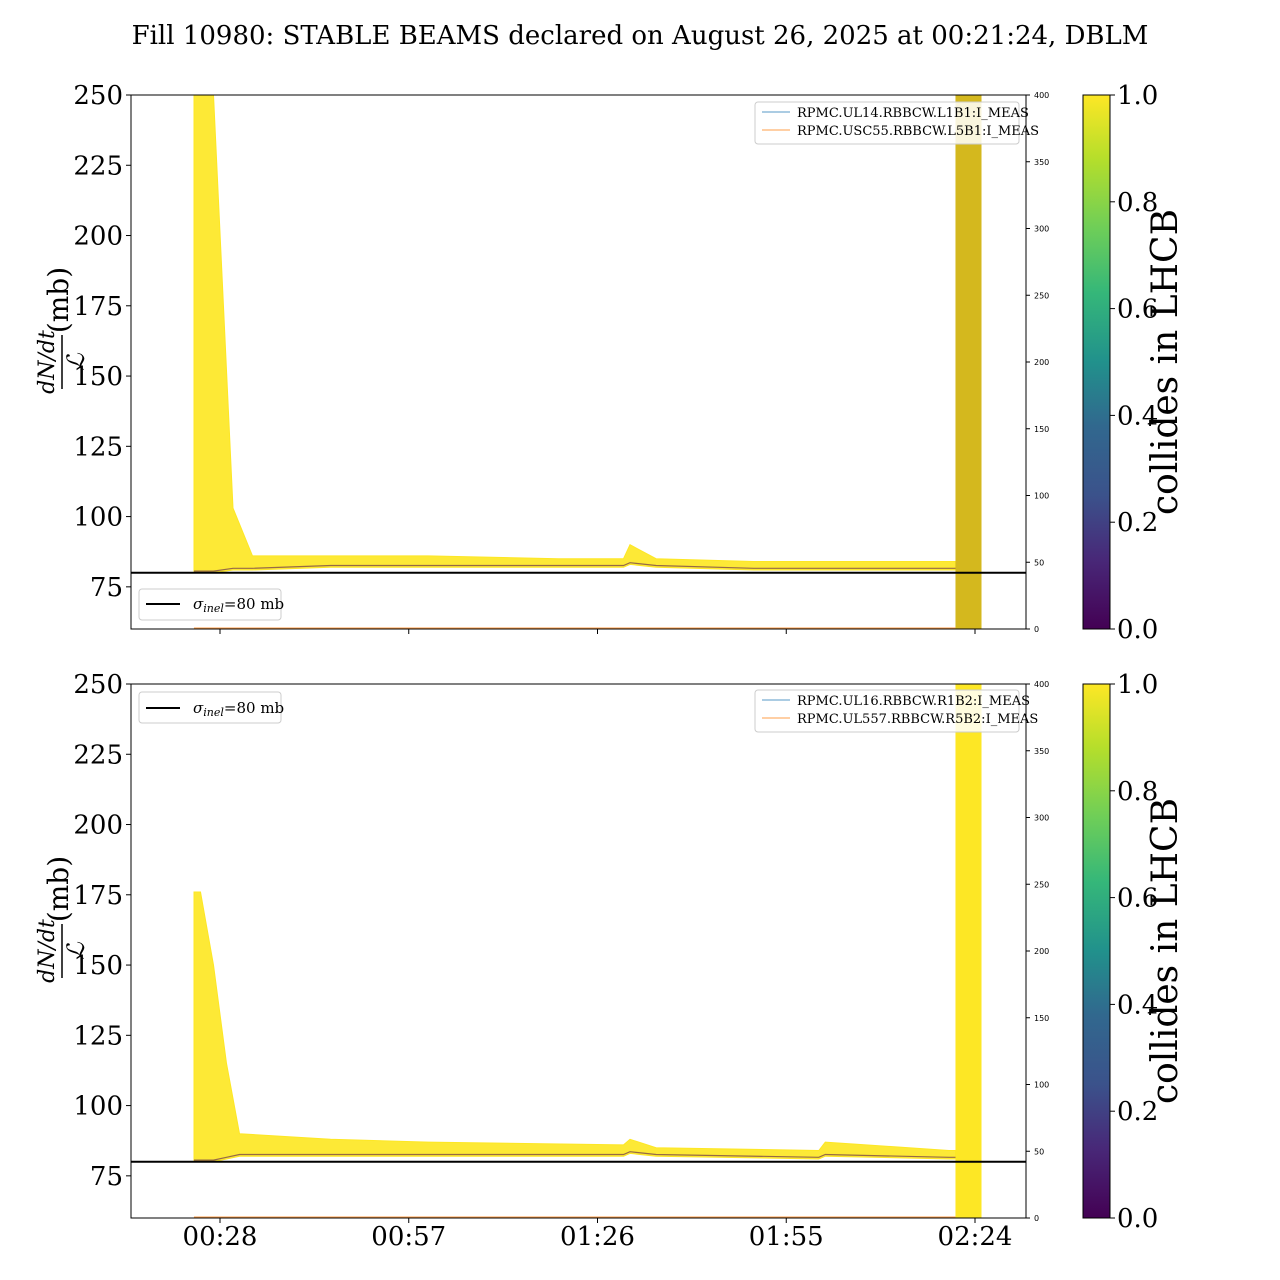 This screenshot has height=1280, width=1280. I want to click on top-ytick-label: 150, so click(98, 377).